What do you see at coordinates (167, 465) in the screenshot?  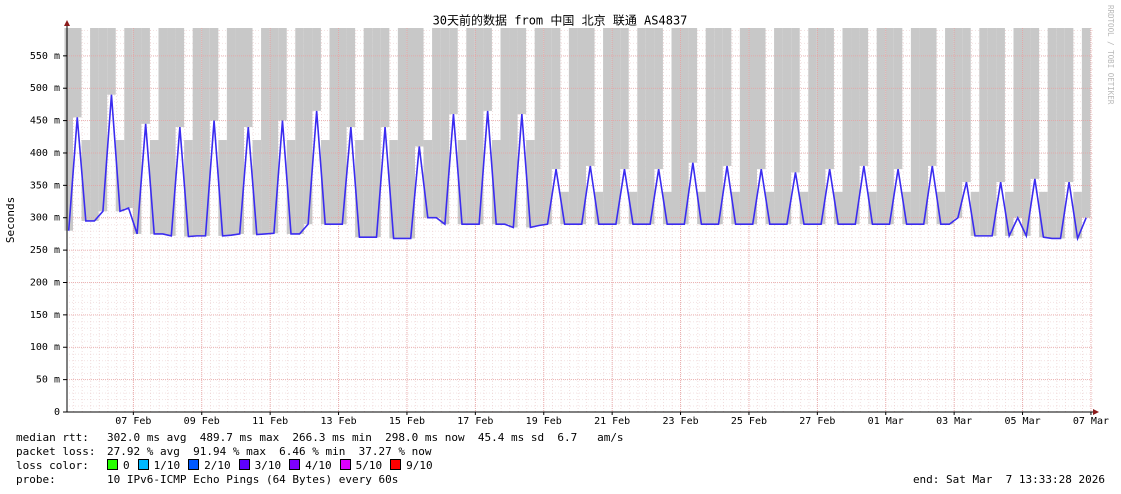 I see `loss-label: 1/10` at bounding box center [167, 465].